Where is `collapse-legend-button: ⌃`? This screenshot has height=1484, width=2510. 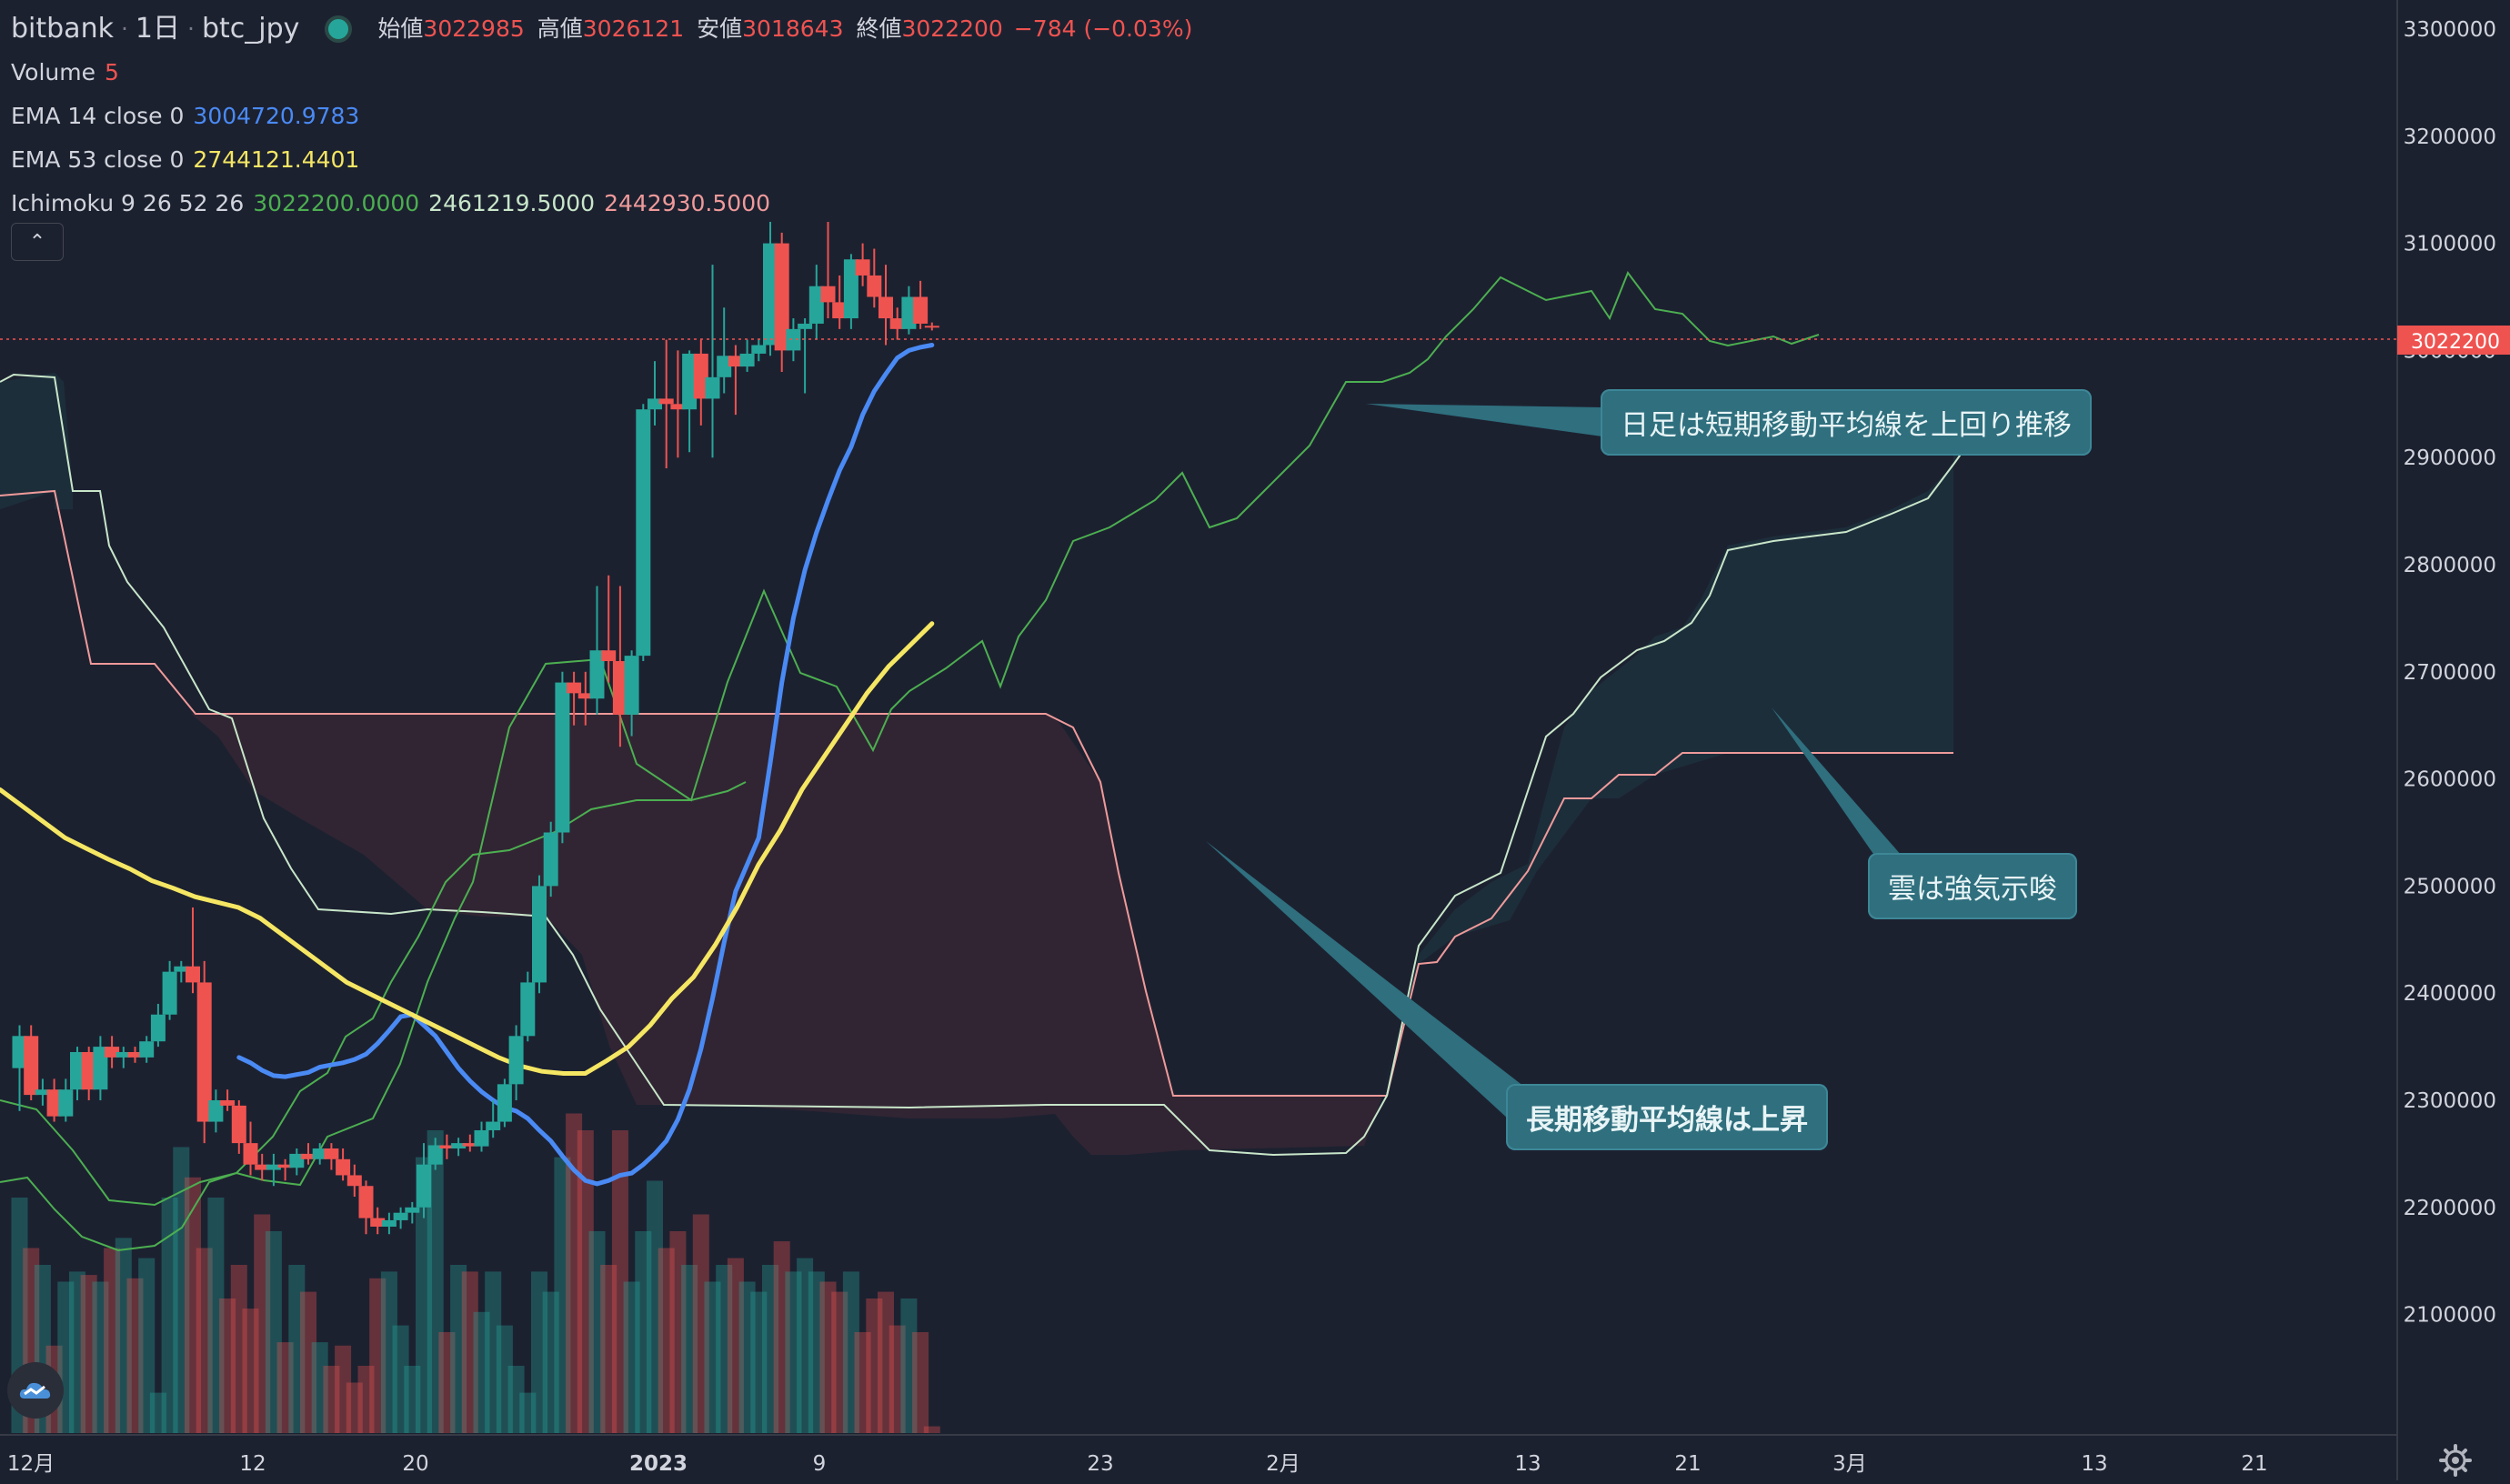
collapse-legend-button: ⌃ is located at coordinates (37, 242).